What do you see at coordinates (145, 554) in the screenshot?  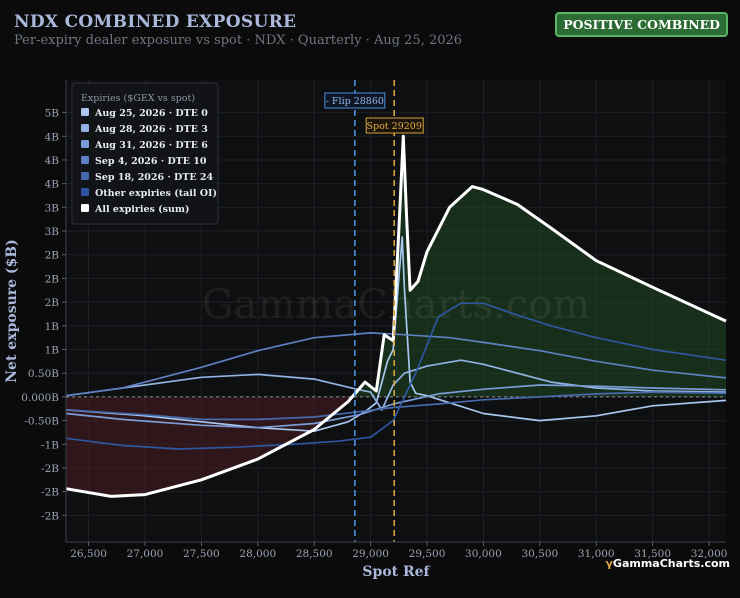 I see `x-tick-label: 27,000` at bounding box center [145, 554].